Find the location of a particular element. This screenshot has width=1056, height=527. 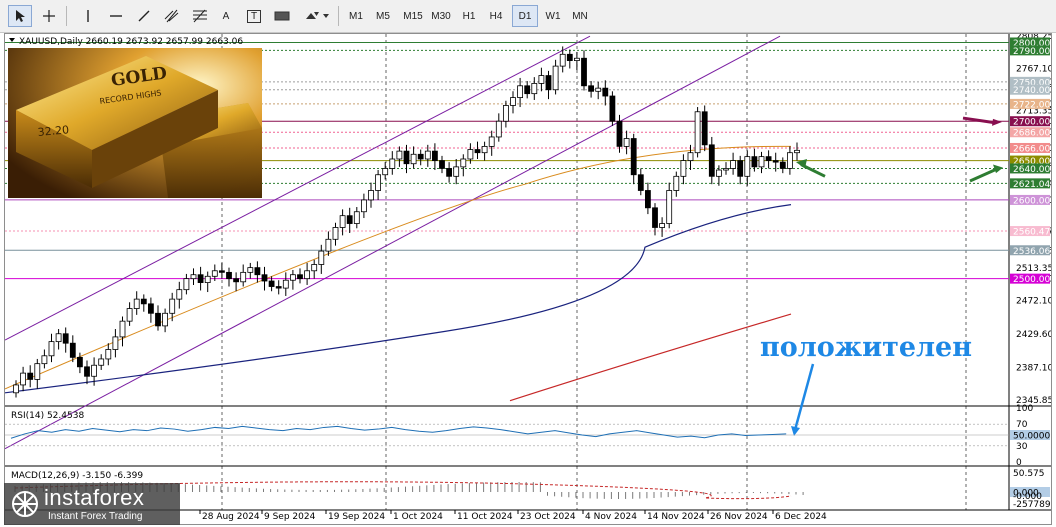

price-level-tag-text: 2740.00 is located at coordinates (1031, 91).